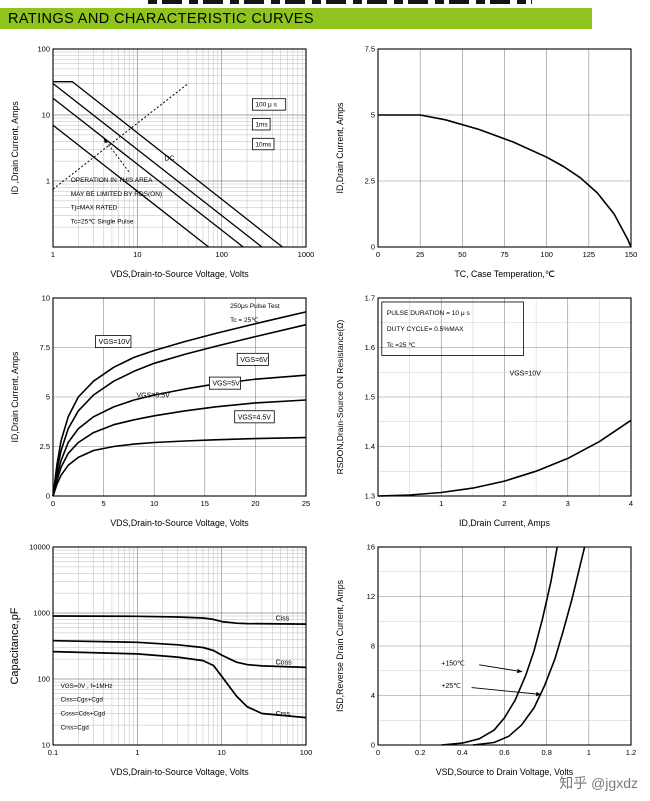 This screenshot has width=650, height=801. I want to click on svg-text: 100 μ s, so click(266, 104).